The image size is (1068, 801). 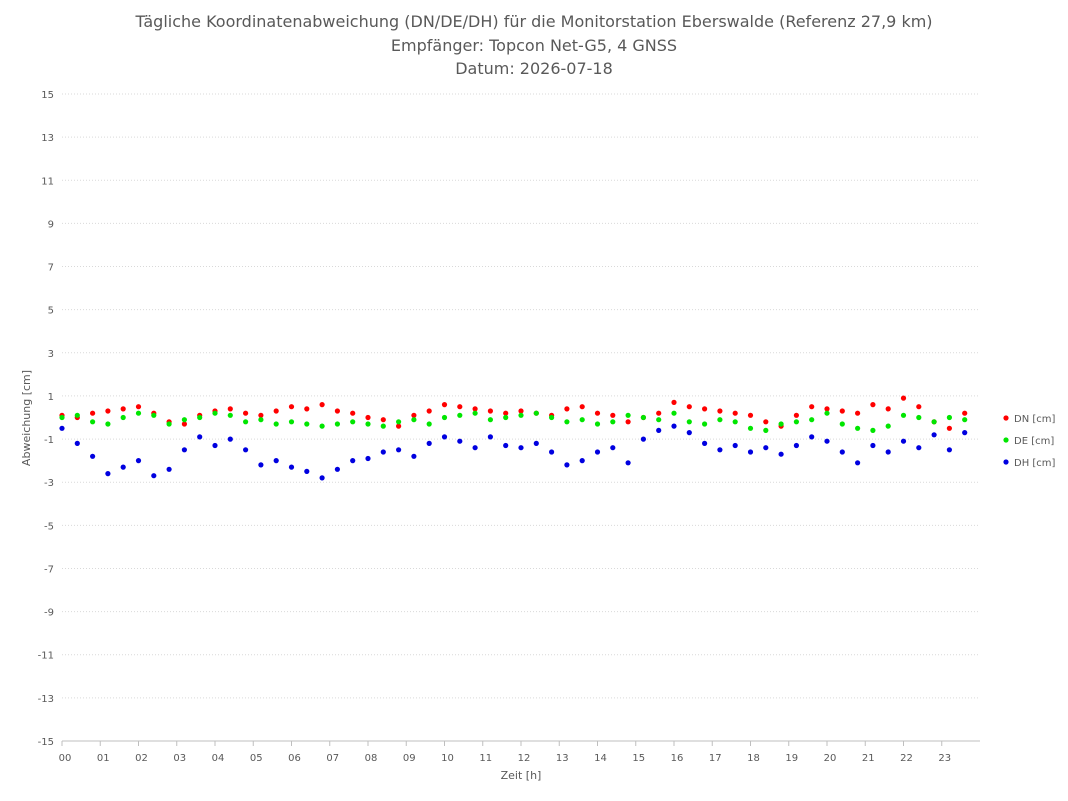 What do you see at coordinates (485, 758) in the screenshot?
I see `x-tick-label: 11` at bounding box center [485, 758].